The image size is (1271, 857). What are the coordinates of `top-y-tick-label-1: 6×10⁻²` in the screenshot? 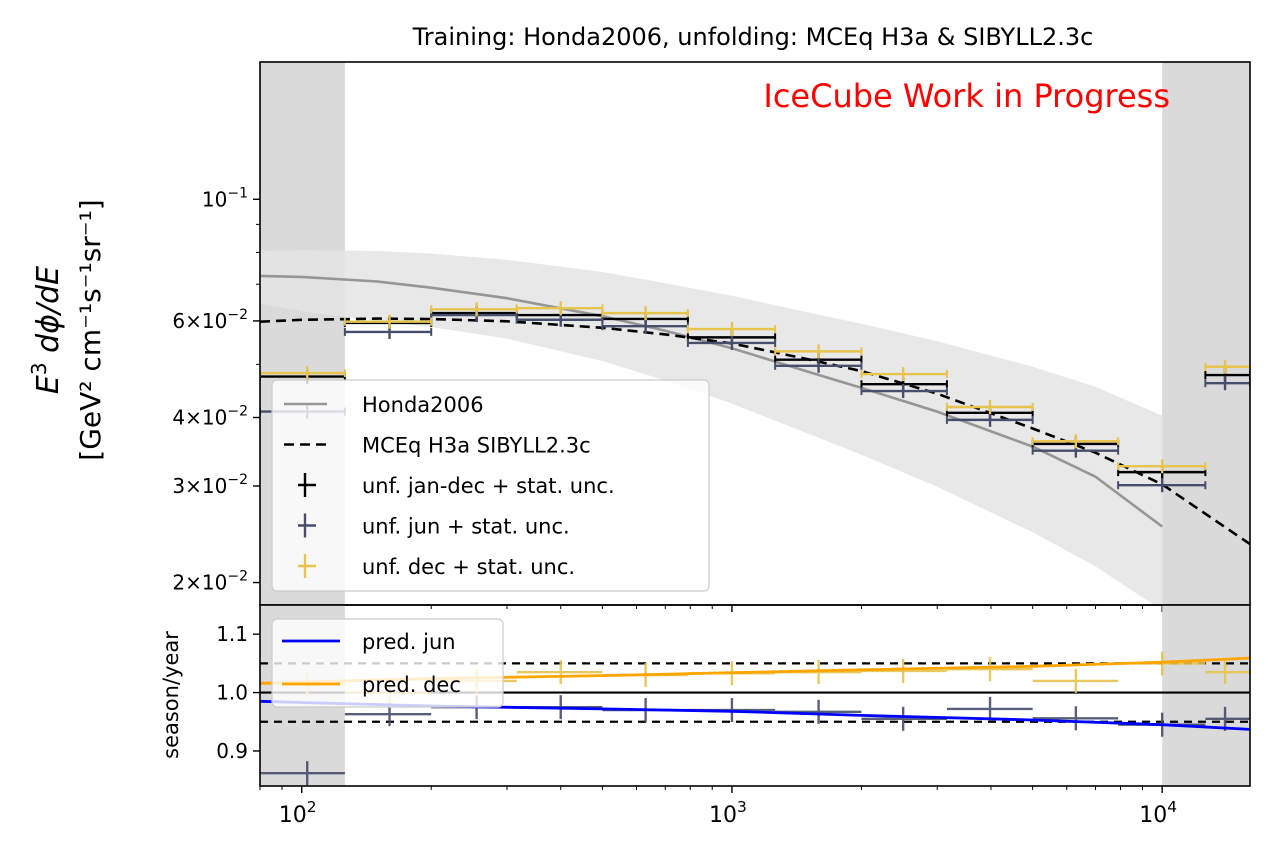 It's located at (210, 320).